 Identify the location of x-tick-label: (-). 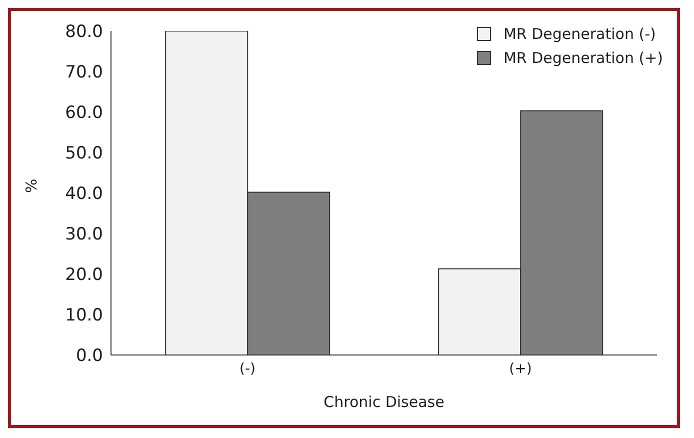
(248, 368).